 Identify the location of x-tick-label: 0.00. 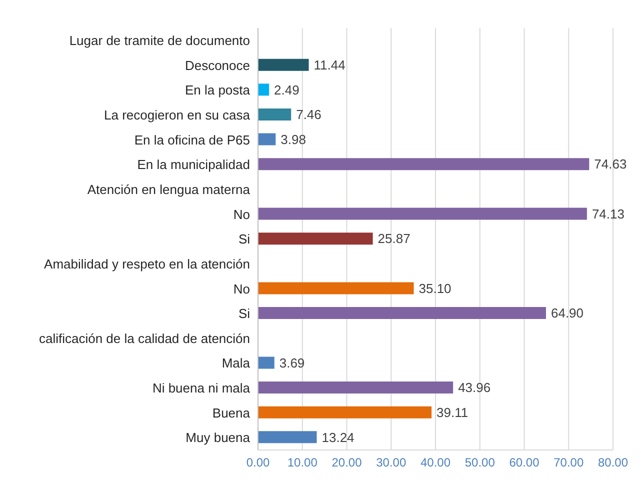
(258, 463).